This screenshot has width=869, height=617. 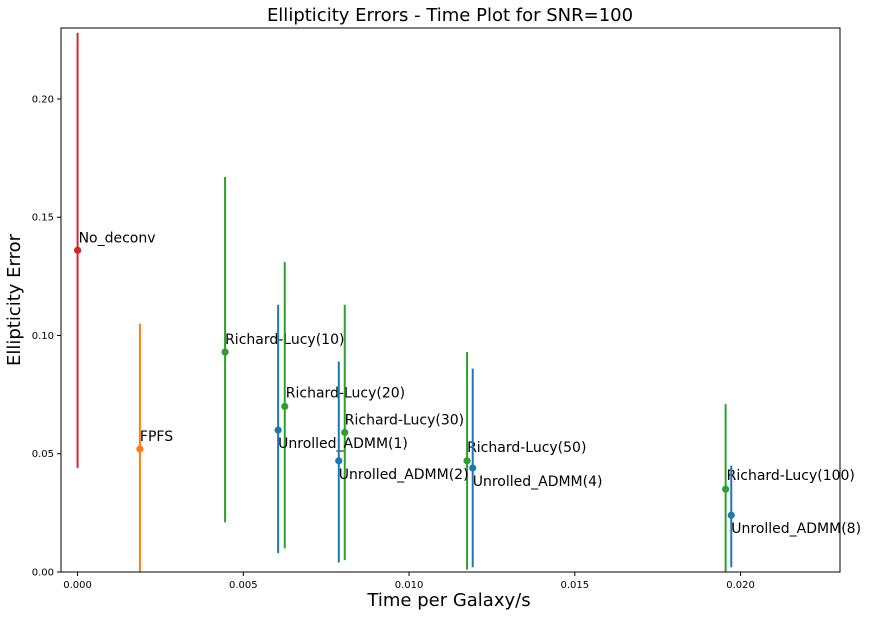 What do you see at coordinates (791, 476) in the screenshot?
I see `point-label-richard-lucy-100: Richard-Lucy(100)` at bounding box center [791, 476].